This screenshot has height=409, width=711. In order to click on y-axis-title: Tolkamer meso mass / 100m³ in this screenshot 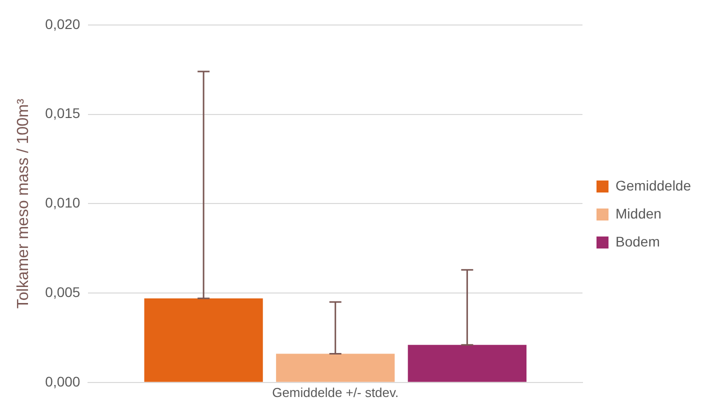, I will do `click(23, 203)`.